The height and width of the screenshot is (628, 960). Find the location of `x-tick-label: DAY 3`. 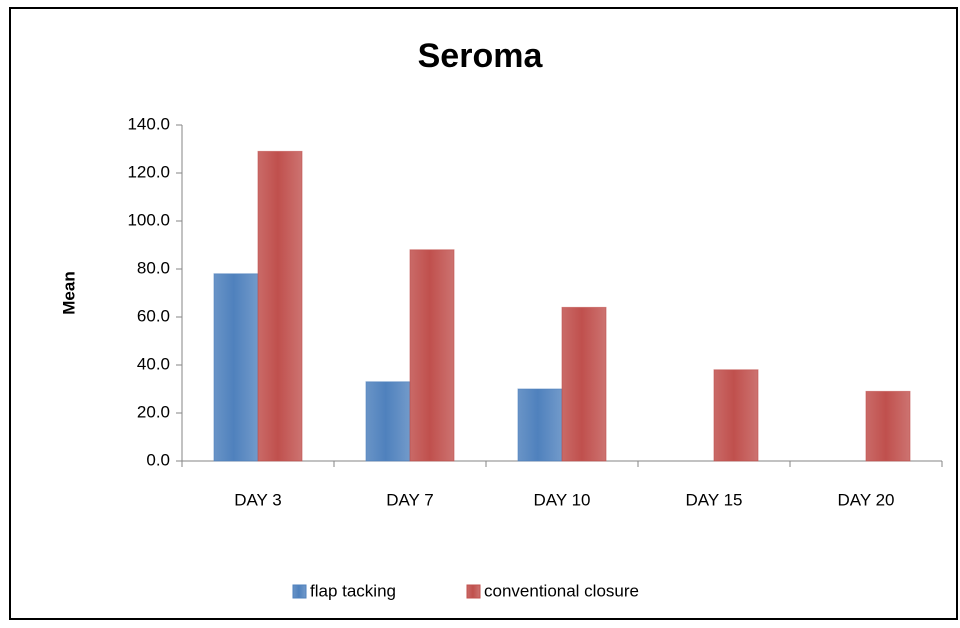

x-tick-label: DAY 3 is located at coordinates (258, 499).